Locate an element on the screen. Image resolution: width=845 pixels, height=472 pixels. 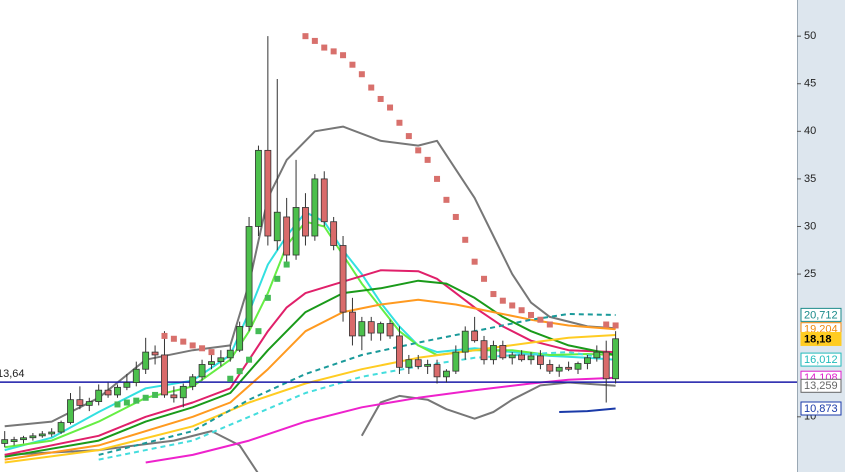
level-label: 13,64 is located at coordinates (12, 374).